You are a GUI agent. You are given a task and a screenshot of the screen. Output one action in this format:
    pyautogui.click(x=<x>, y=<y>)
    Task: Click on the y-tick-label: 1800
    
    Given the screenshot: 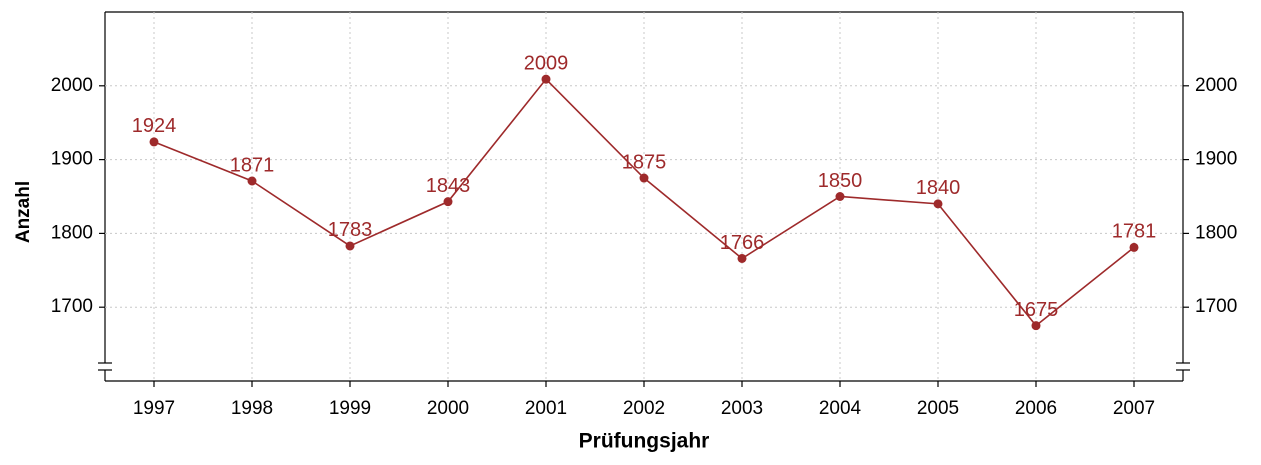 What is the action you would take?
    pyautogui.click(x=72, y=232)
    